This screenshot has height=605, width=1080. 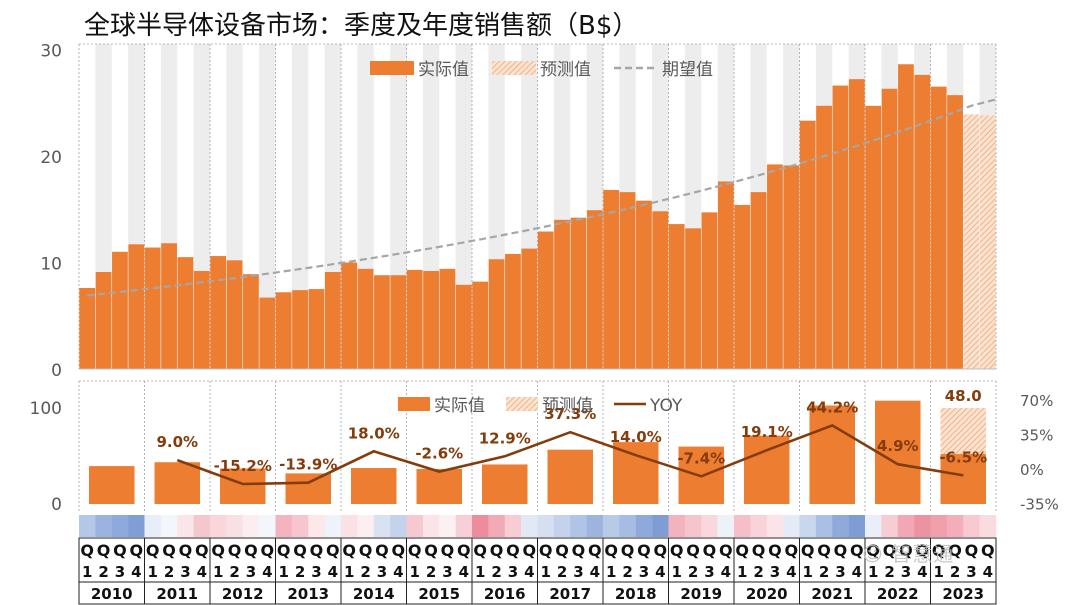 I want to click on yoy-label: 44.2%, so click(x=832, y=407).